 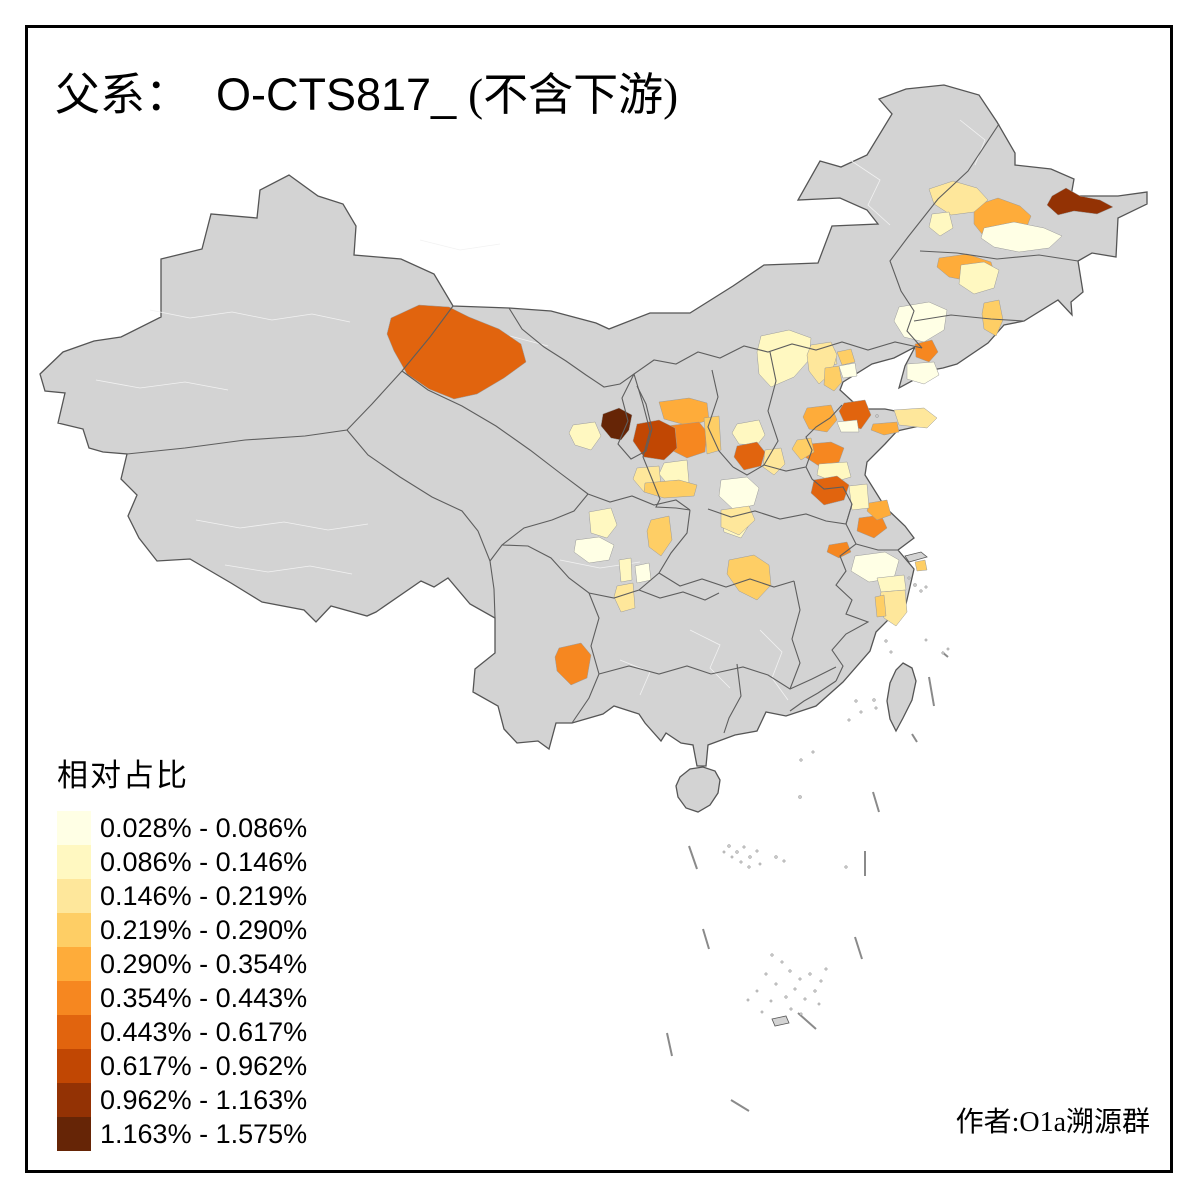 I want to click on legend-row: 1.163% - 1.575%, so click(x=182, y=1134).